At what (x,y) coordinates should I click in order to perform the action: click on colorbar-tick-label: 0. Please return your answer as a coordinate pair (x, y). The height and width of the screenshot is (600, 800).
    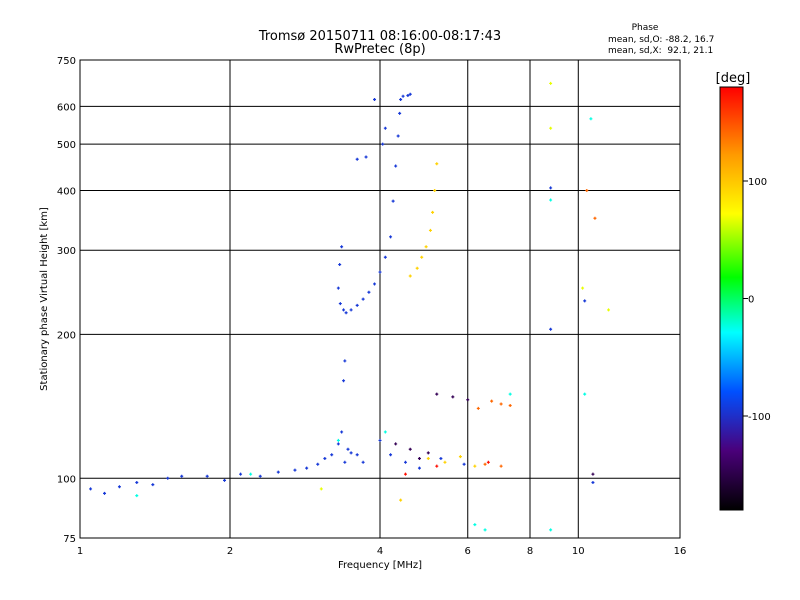
    Looking at the image, I should click on (751, 300).